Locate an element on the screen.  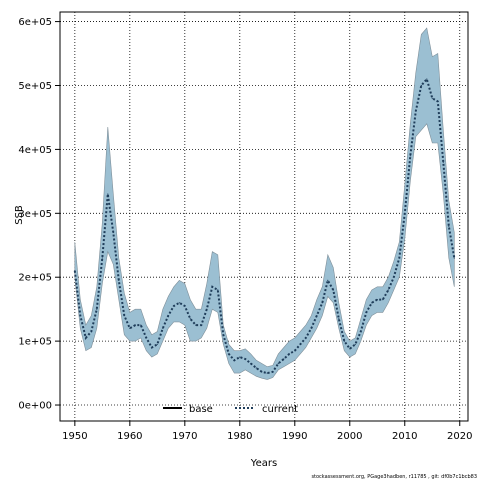
x-tick-label: 1950 is located at coordinates (74, 436).